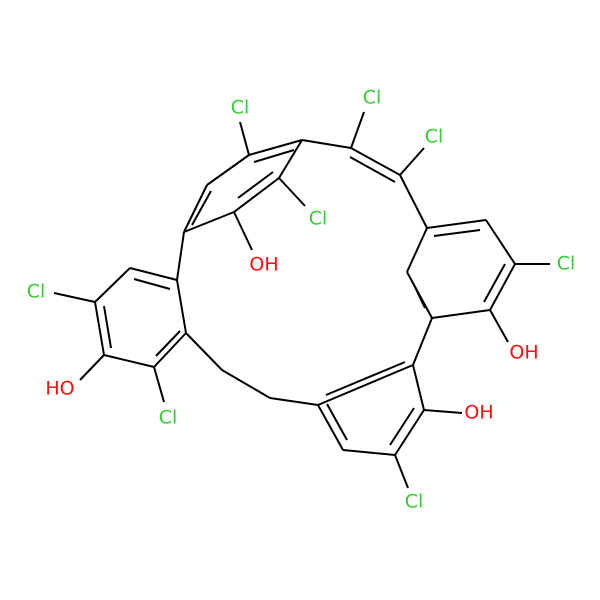  Describe the element at coordinates (59, 389) in the screenshot. I see `atom-label: HO` at that location.